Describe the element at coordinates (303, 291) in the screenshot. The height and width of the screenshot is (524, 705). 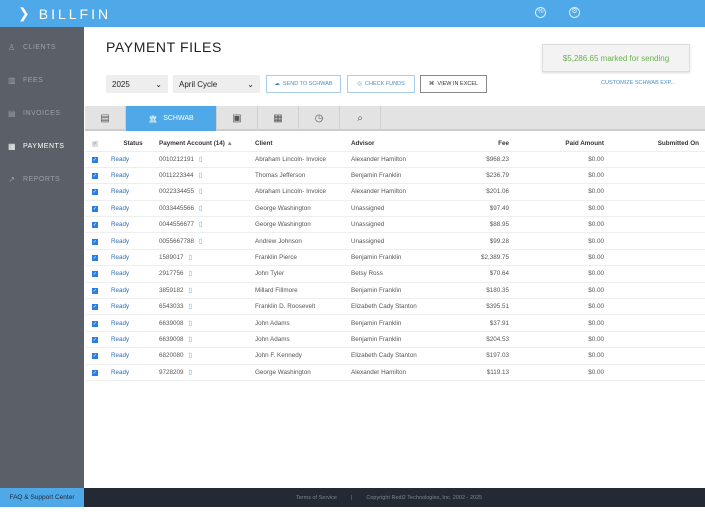
I see `client-name: Millard Fillmore` at that location.